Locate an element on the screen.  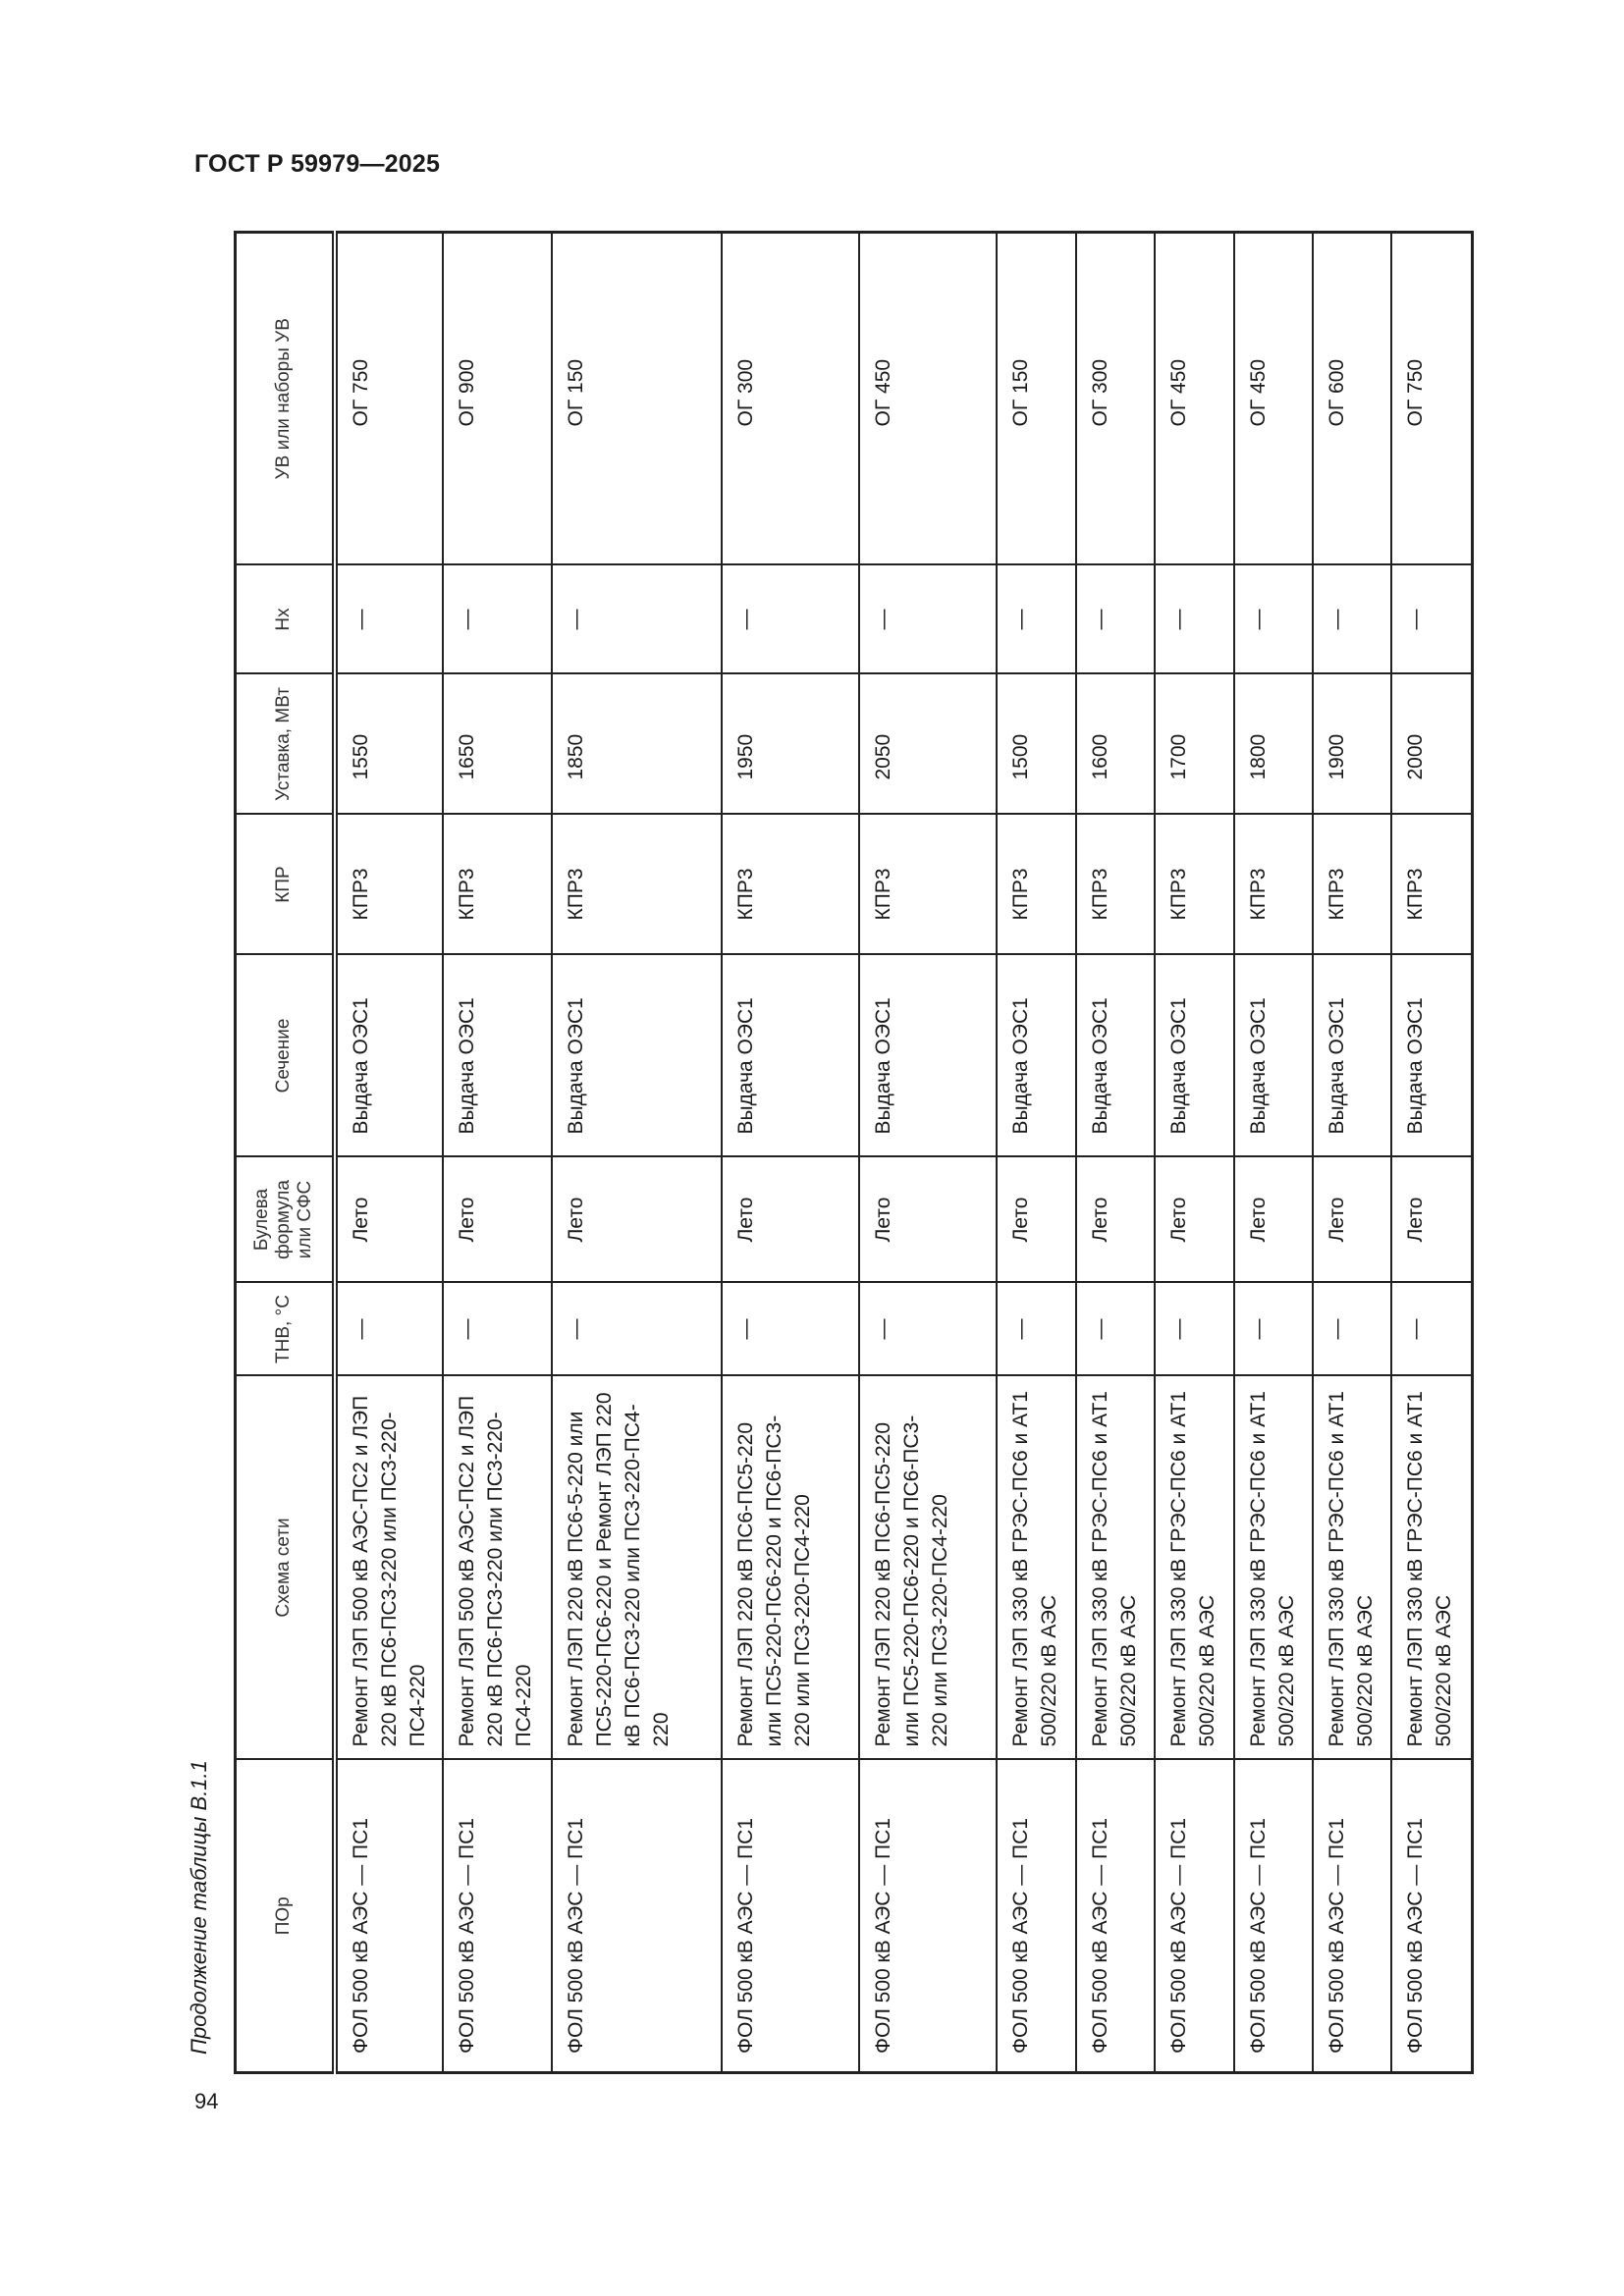
cell-set: 1600 is located at coordinates (1115, 744).